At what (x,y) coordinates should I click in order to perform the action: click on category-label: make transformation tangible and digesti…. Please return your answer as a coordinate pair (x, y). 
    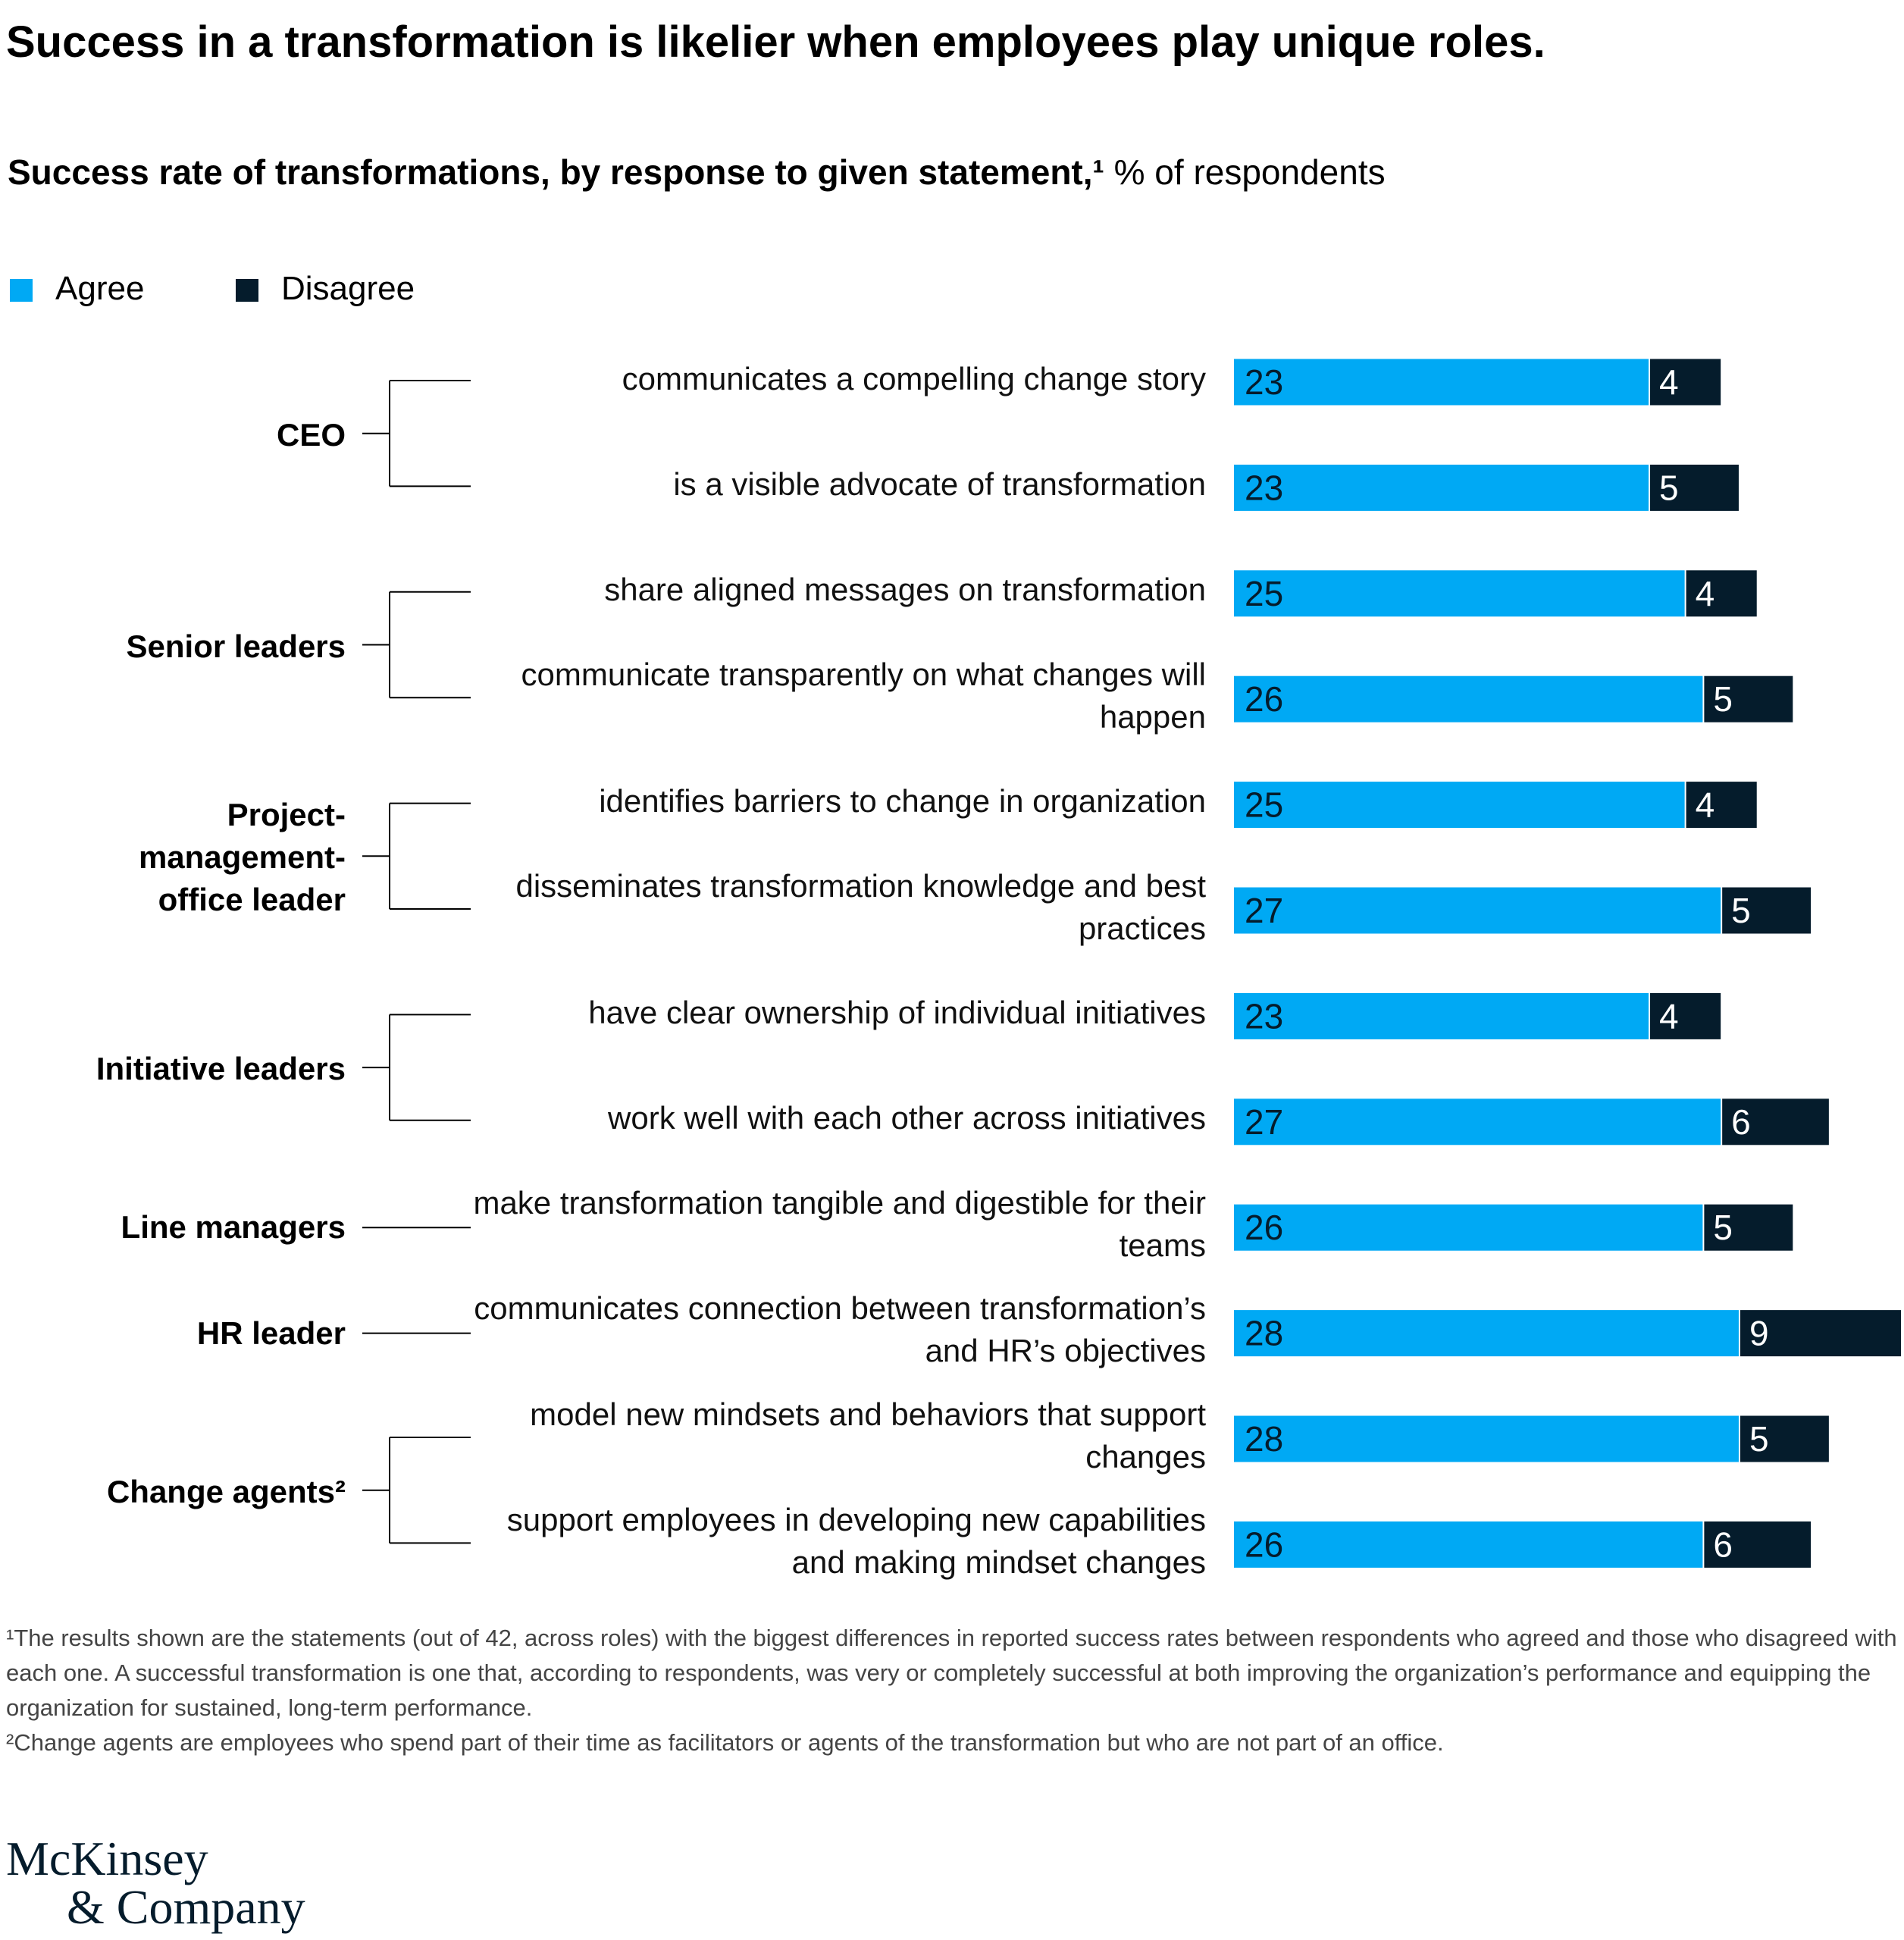
    Looking at the image, I should click on (839, 1223).